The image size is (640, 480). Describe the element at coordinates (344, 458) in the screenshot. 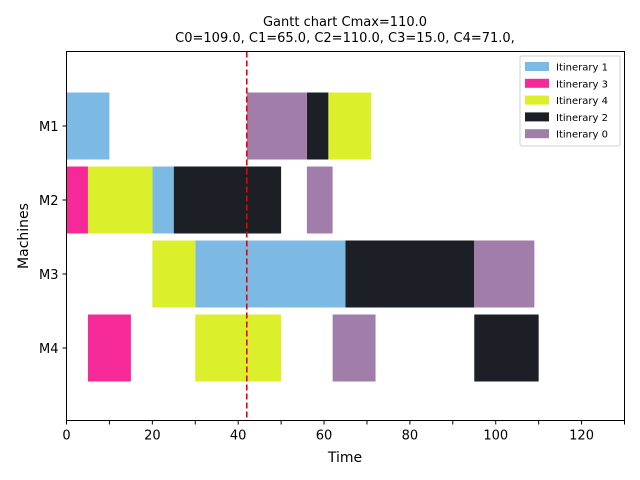

I see `x-axis-label: Time` at that location.